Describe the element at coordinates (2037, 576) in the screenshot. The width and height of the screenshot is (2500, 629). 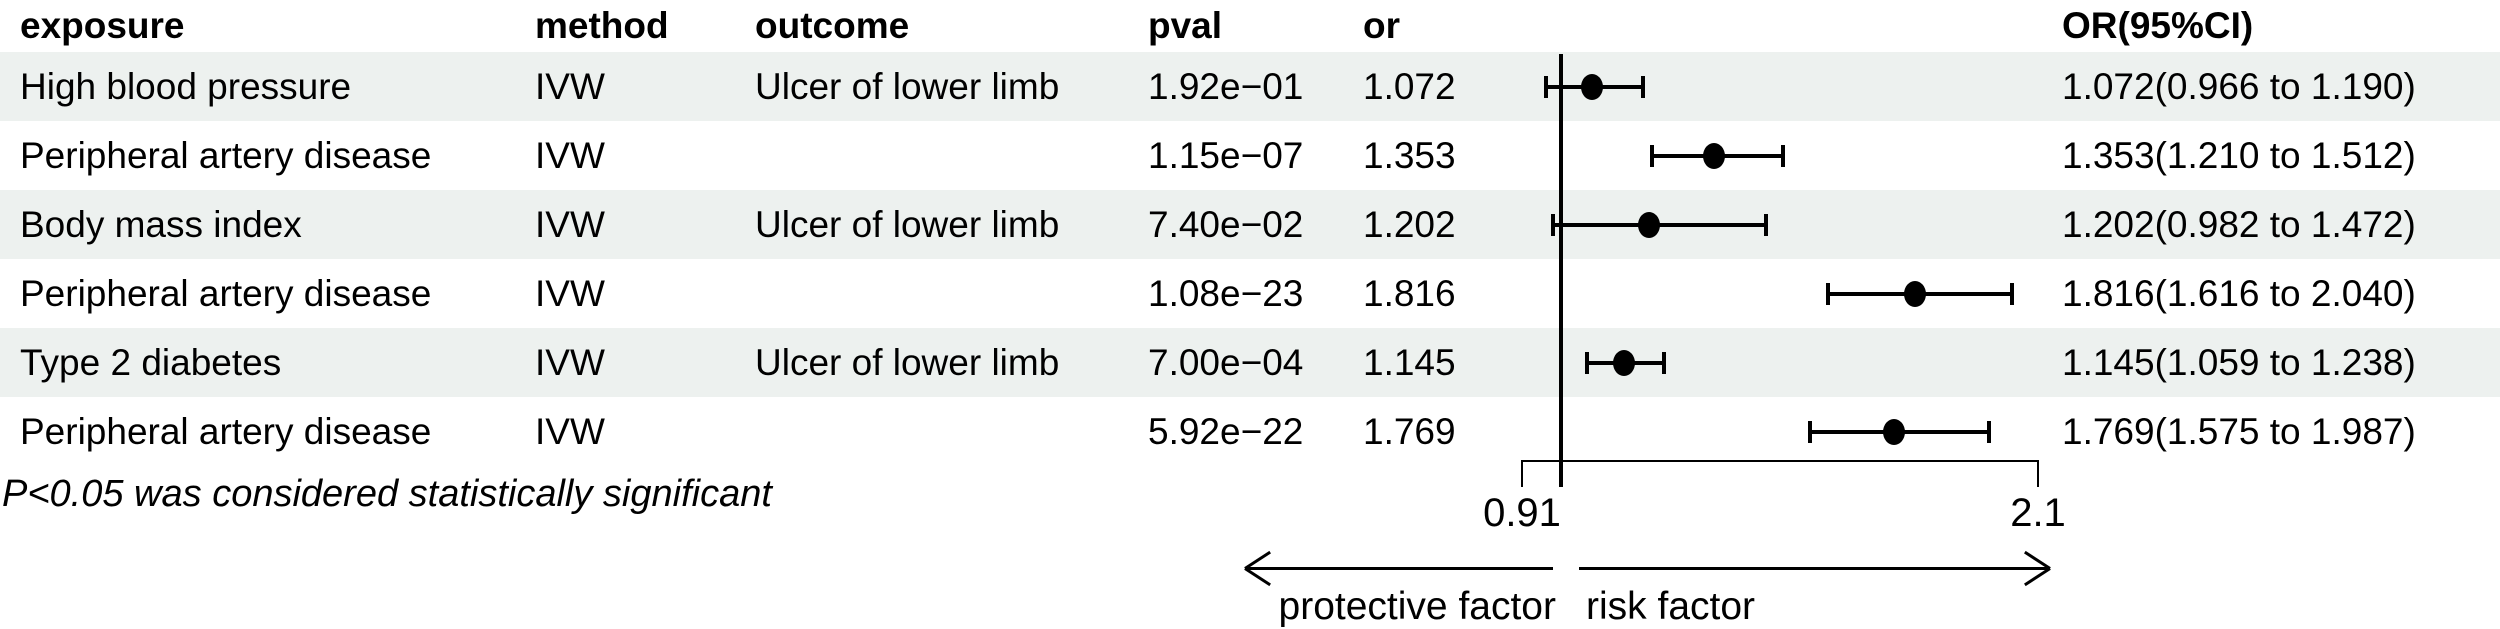
I see `right-arrow-head` at that location.